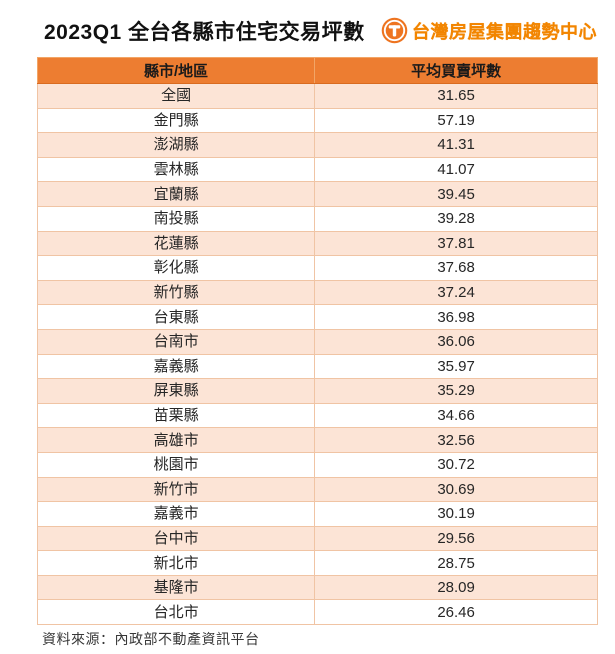 The image size is (615, 654). I want to click on region-cell: 花蓮縣, so click(176, 243).